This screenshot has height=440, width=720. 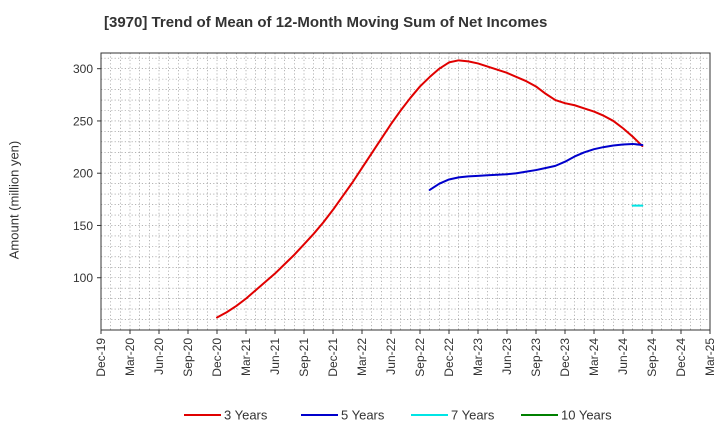 What do you see at coordinates (83, 69) in the screenshot?
I see `y-tick-label: 300` at bounding box center [83, 69].